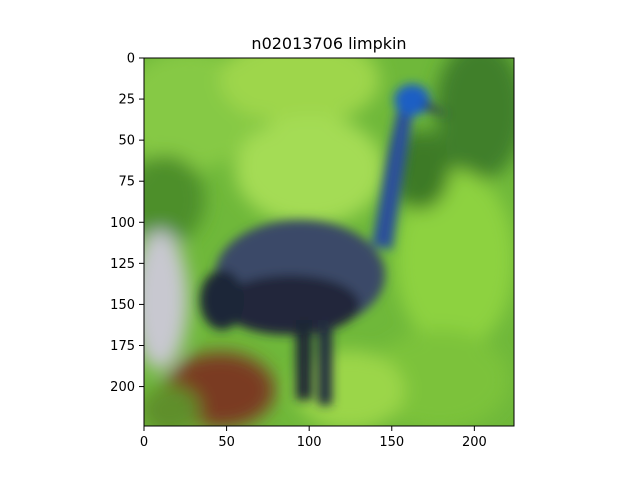 This screenshot has width=640, height=480. Describe the element at coordinates (393, 175) in the screenshot. I see `bird-neck` at that location.